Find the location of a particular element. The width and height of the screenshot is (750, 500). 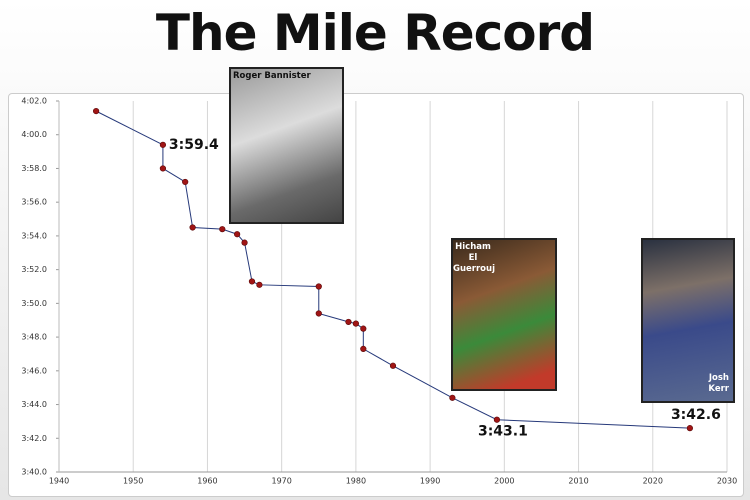

y-tick-label: 4:00.0 is located at coordinates (34, 134).